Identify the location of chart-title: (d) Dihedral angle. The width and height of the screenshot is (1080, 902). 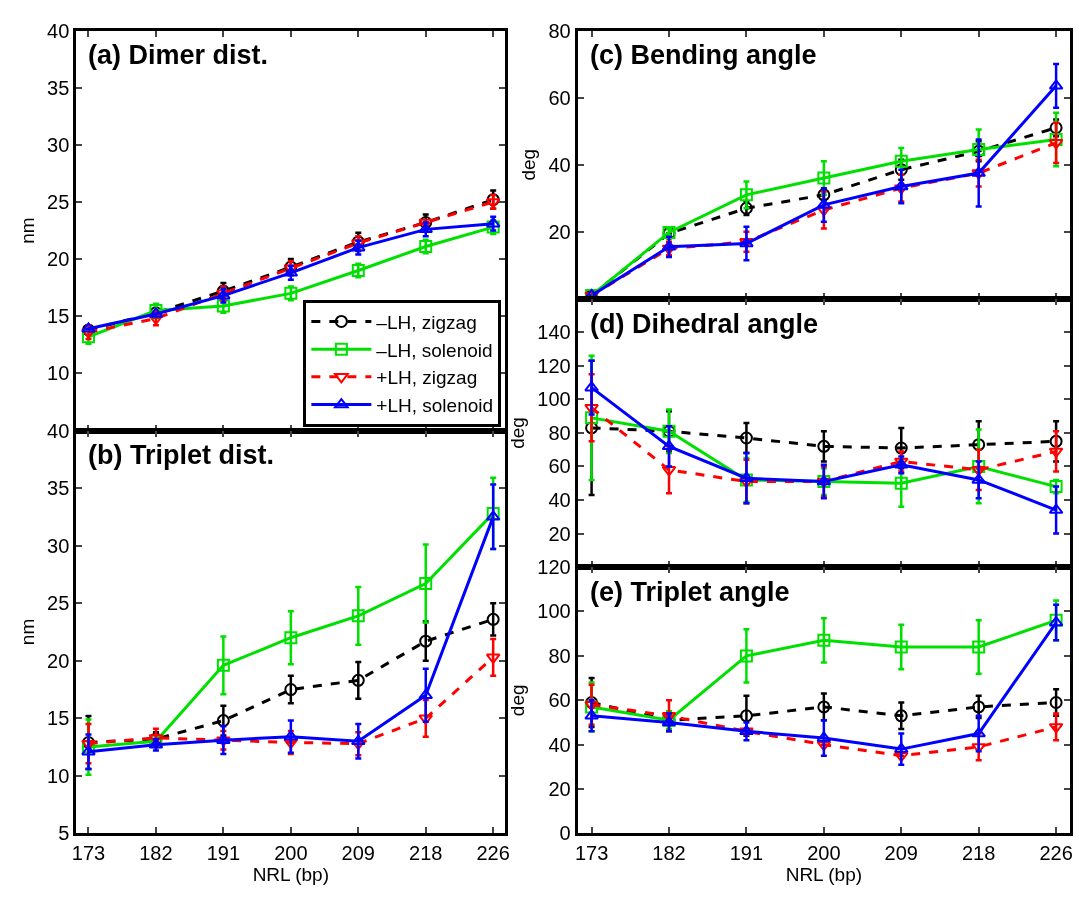
(704, 324).